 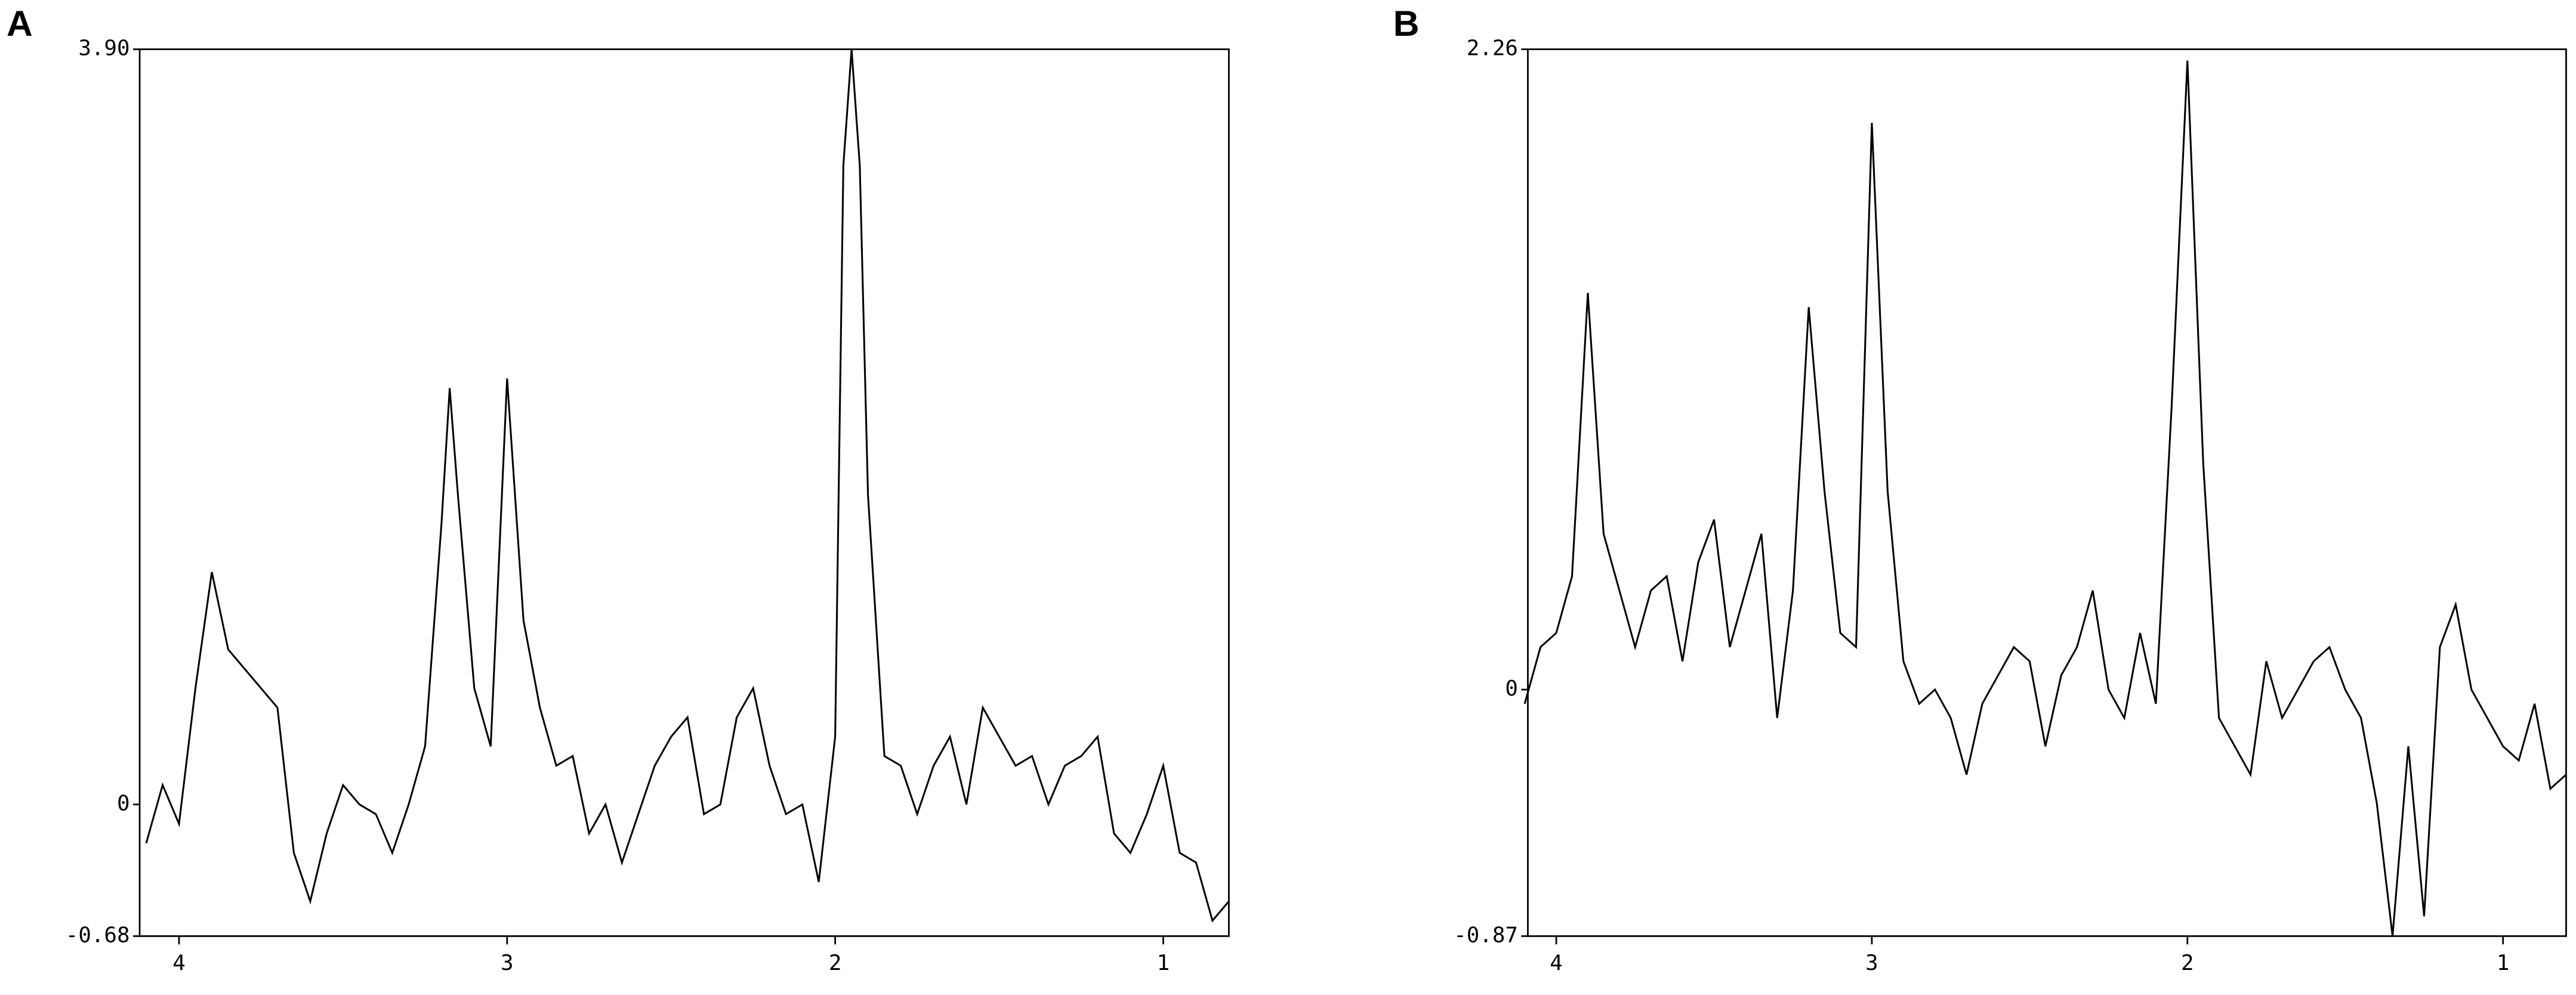 What do you see at coordinates (104, 48) in the screenshot?
I see `y-tick-label: 3.90` at bounding box center [104, 48].